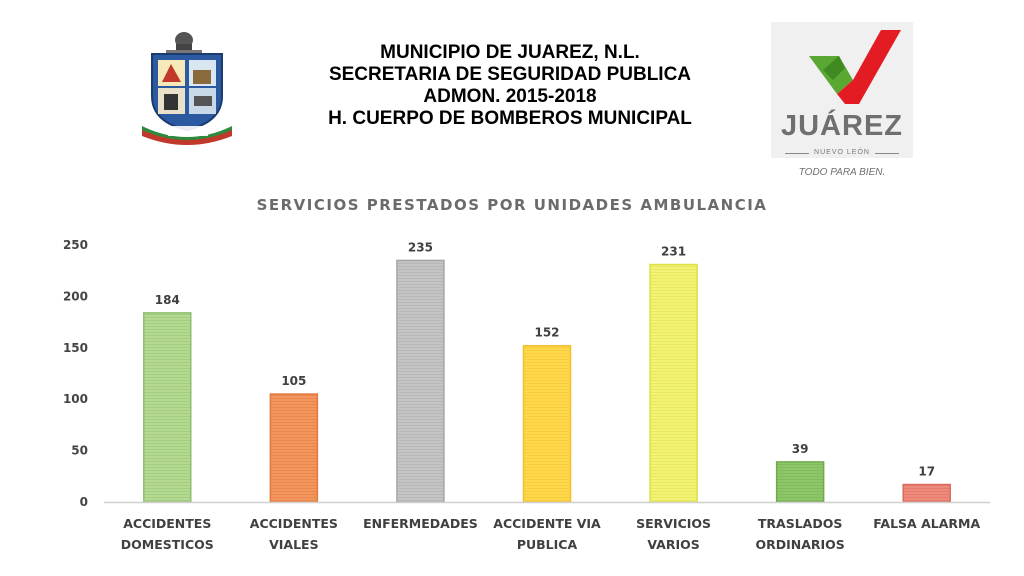  What do you see at coordinates (167, 544) in the screenshot?
I see `x-tick-label: DOMESTICOS` at bounding box center [167, 544].